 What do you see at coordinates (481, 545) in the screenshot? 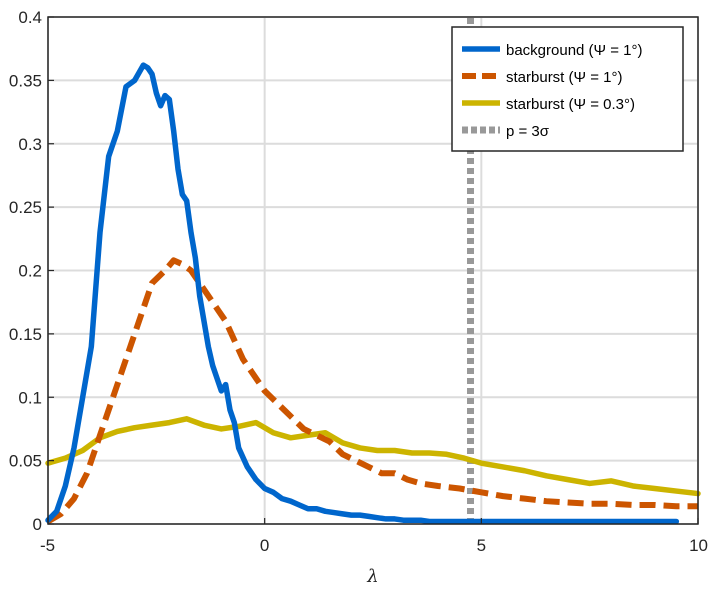
I see `x-tick-label: 5` at bounding box center [481, 545].